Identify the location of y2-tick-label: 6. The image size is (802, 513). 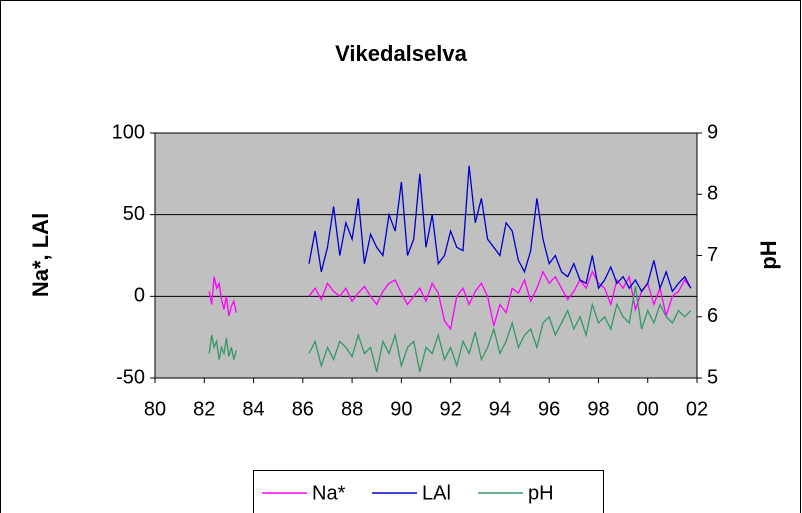
(712, 316).